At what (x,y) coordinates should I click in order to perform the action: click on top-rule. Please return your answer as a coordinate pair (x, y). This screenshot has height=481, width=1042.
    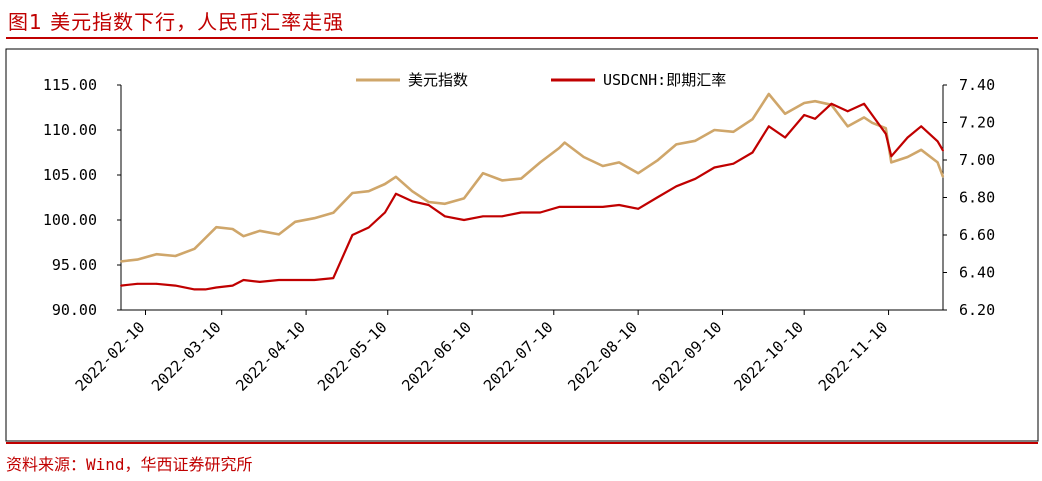
    Looking at the image, I should click on (522, 38).